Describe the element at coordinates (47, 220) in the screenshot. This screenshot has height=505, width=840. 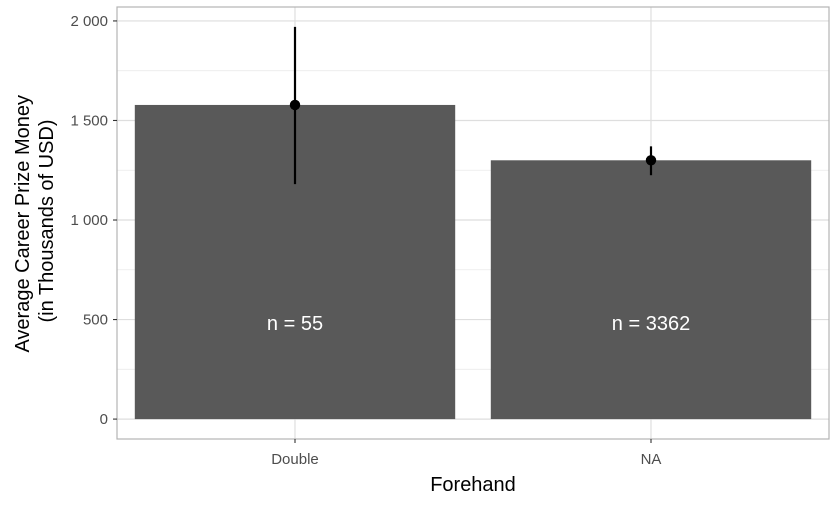
I see `y-axis-title-line-2: (in Thousands of USD)` at that location.